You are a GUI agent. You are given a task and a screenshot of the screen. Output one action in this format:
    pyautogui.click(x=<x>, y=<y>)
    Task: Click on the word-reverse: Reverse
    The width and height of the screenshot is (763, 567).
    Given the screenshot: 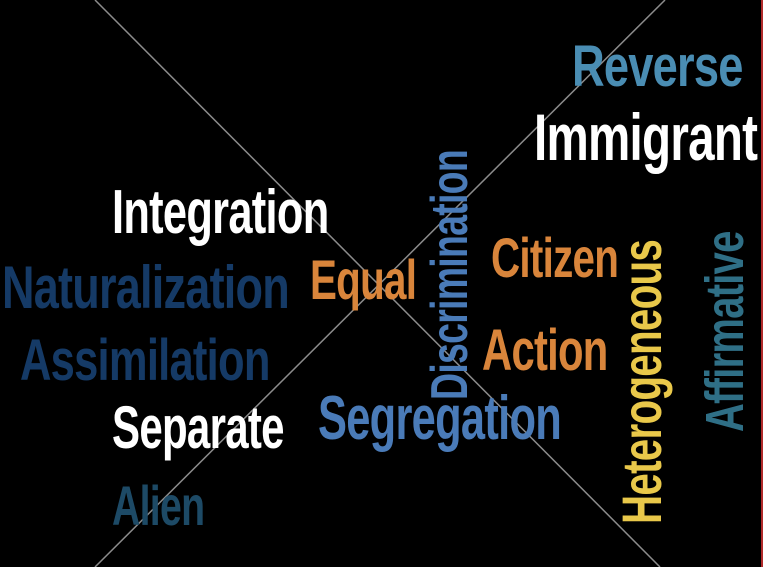 What is the action you would take?
    pyautogui.click(x=657, y=66)
    